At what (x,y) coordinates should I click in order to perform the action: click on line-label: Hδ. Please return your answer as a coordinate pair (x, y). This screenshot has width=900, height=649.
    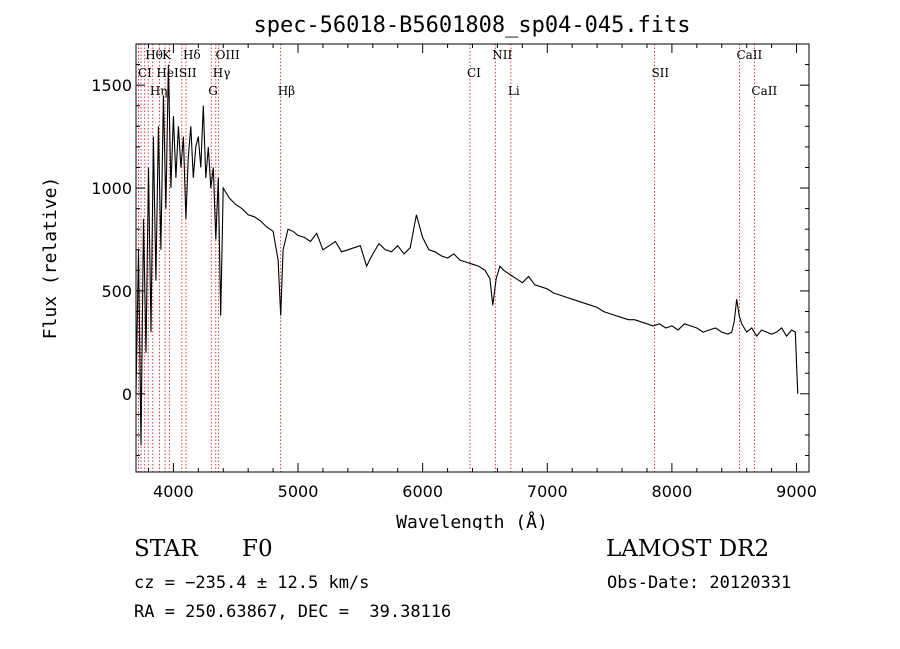
    Looking at the image, I should click on (192, 55).